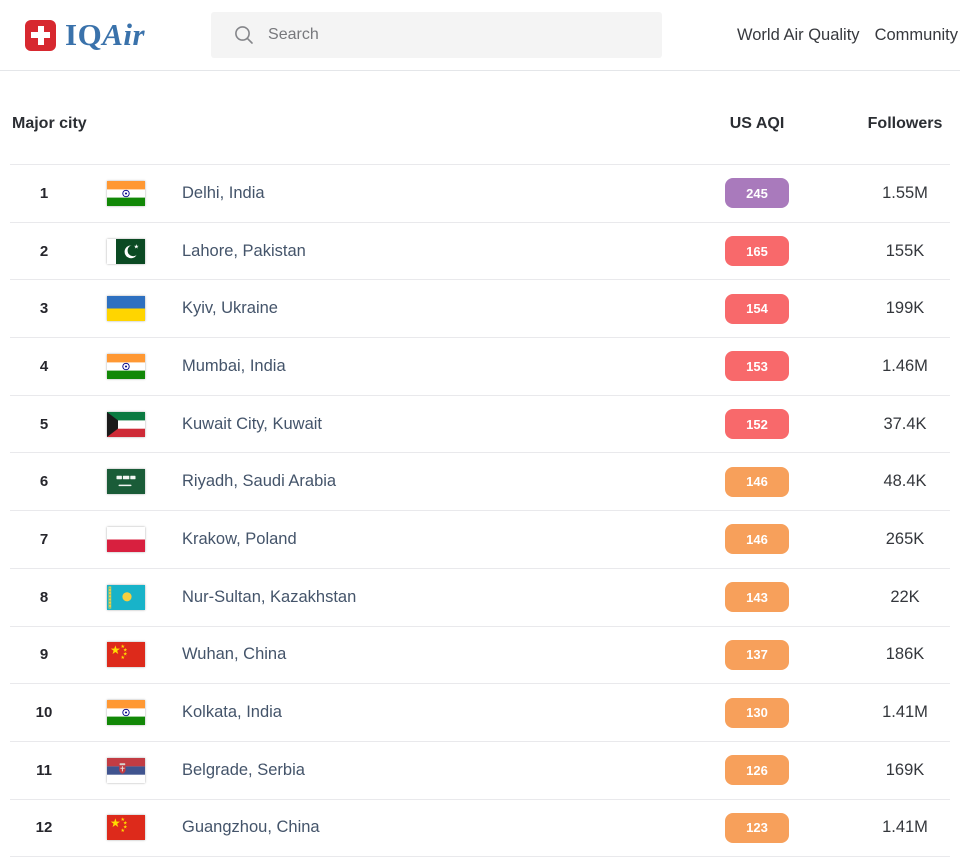 The height and width of the screenshot is (859, 960). What do you see at coordinates (126, 482) in the screenshot?
I see `saudi-arabia-flag` at bounding box center [126, 482].